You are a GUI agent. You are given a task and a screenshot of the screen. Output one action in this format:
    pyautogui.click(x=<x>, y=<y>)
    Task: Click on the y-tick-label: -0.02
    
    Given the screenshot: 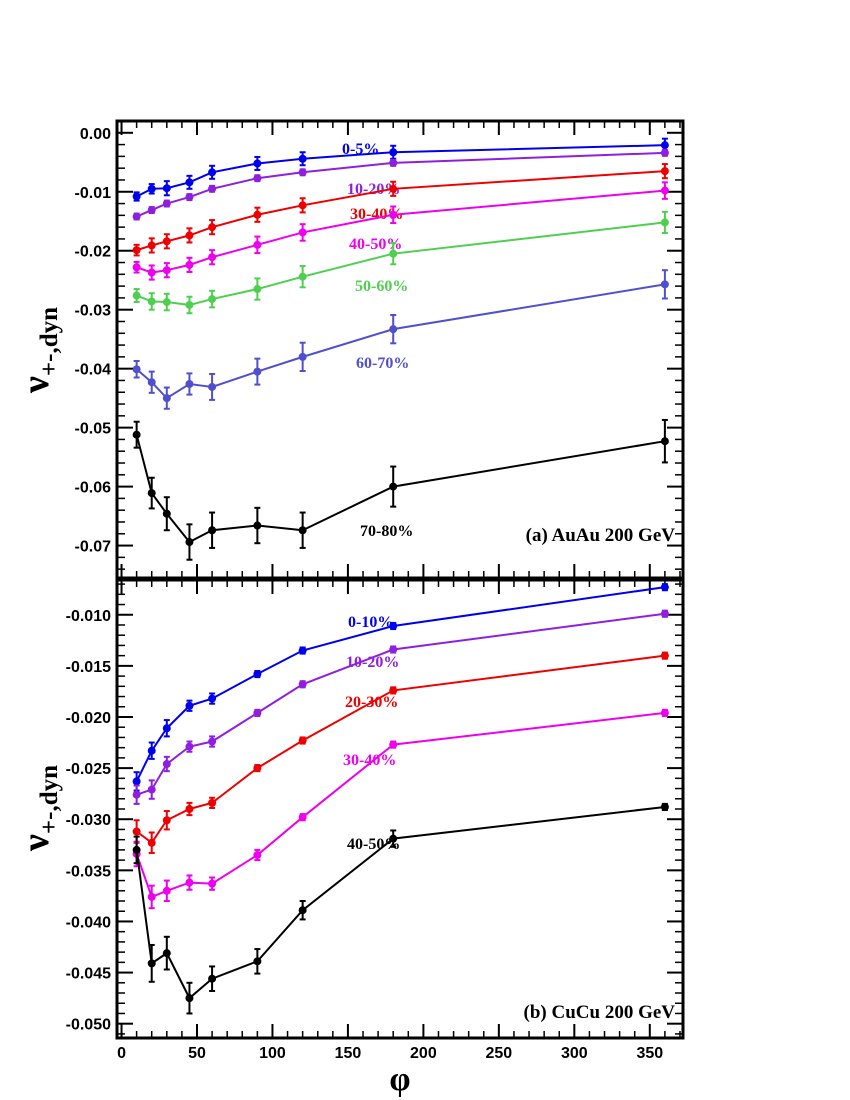 What is the action you would take?
    pyautogui.click(x=93, y=252)
    